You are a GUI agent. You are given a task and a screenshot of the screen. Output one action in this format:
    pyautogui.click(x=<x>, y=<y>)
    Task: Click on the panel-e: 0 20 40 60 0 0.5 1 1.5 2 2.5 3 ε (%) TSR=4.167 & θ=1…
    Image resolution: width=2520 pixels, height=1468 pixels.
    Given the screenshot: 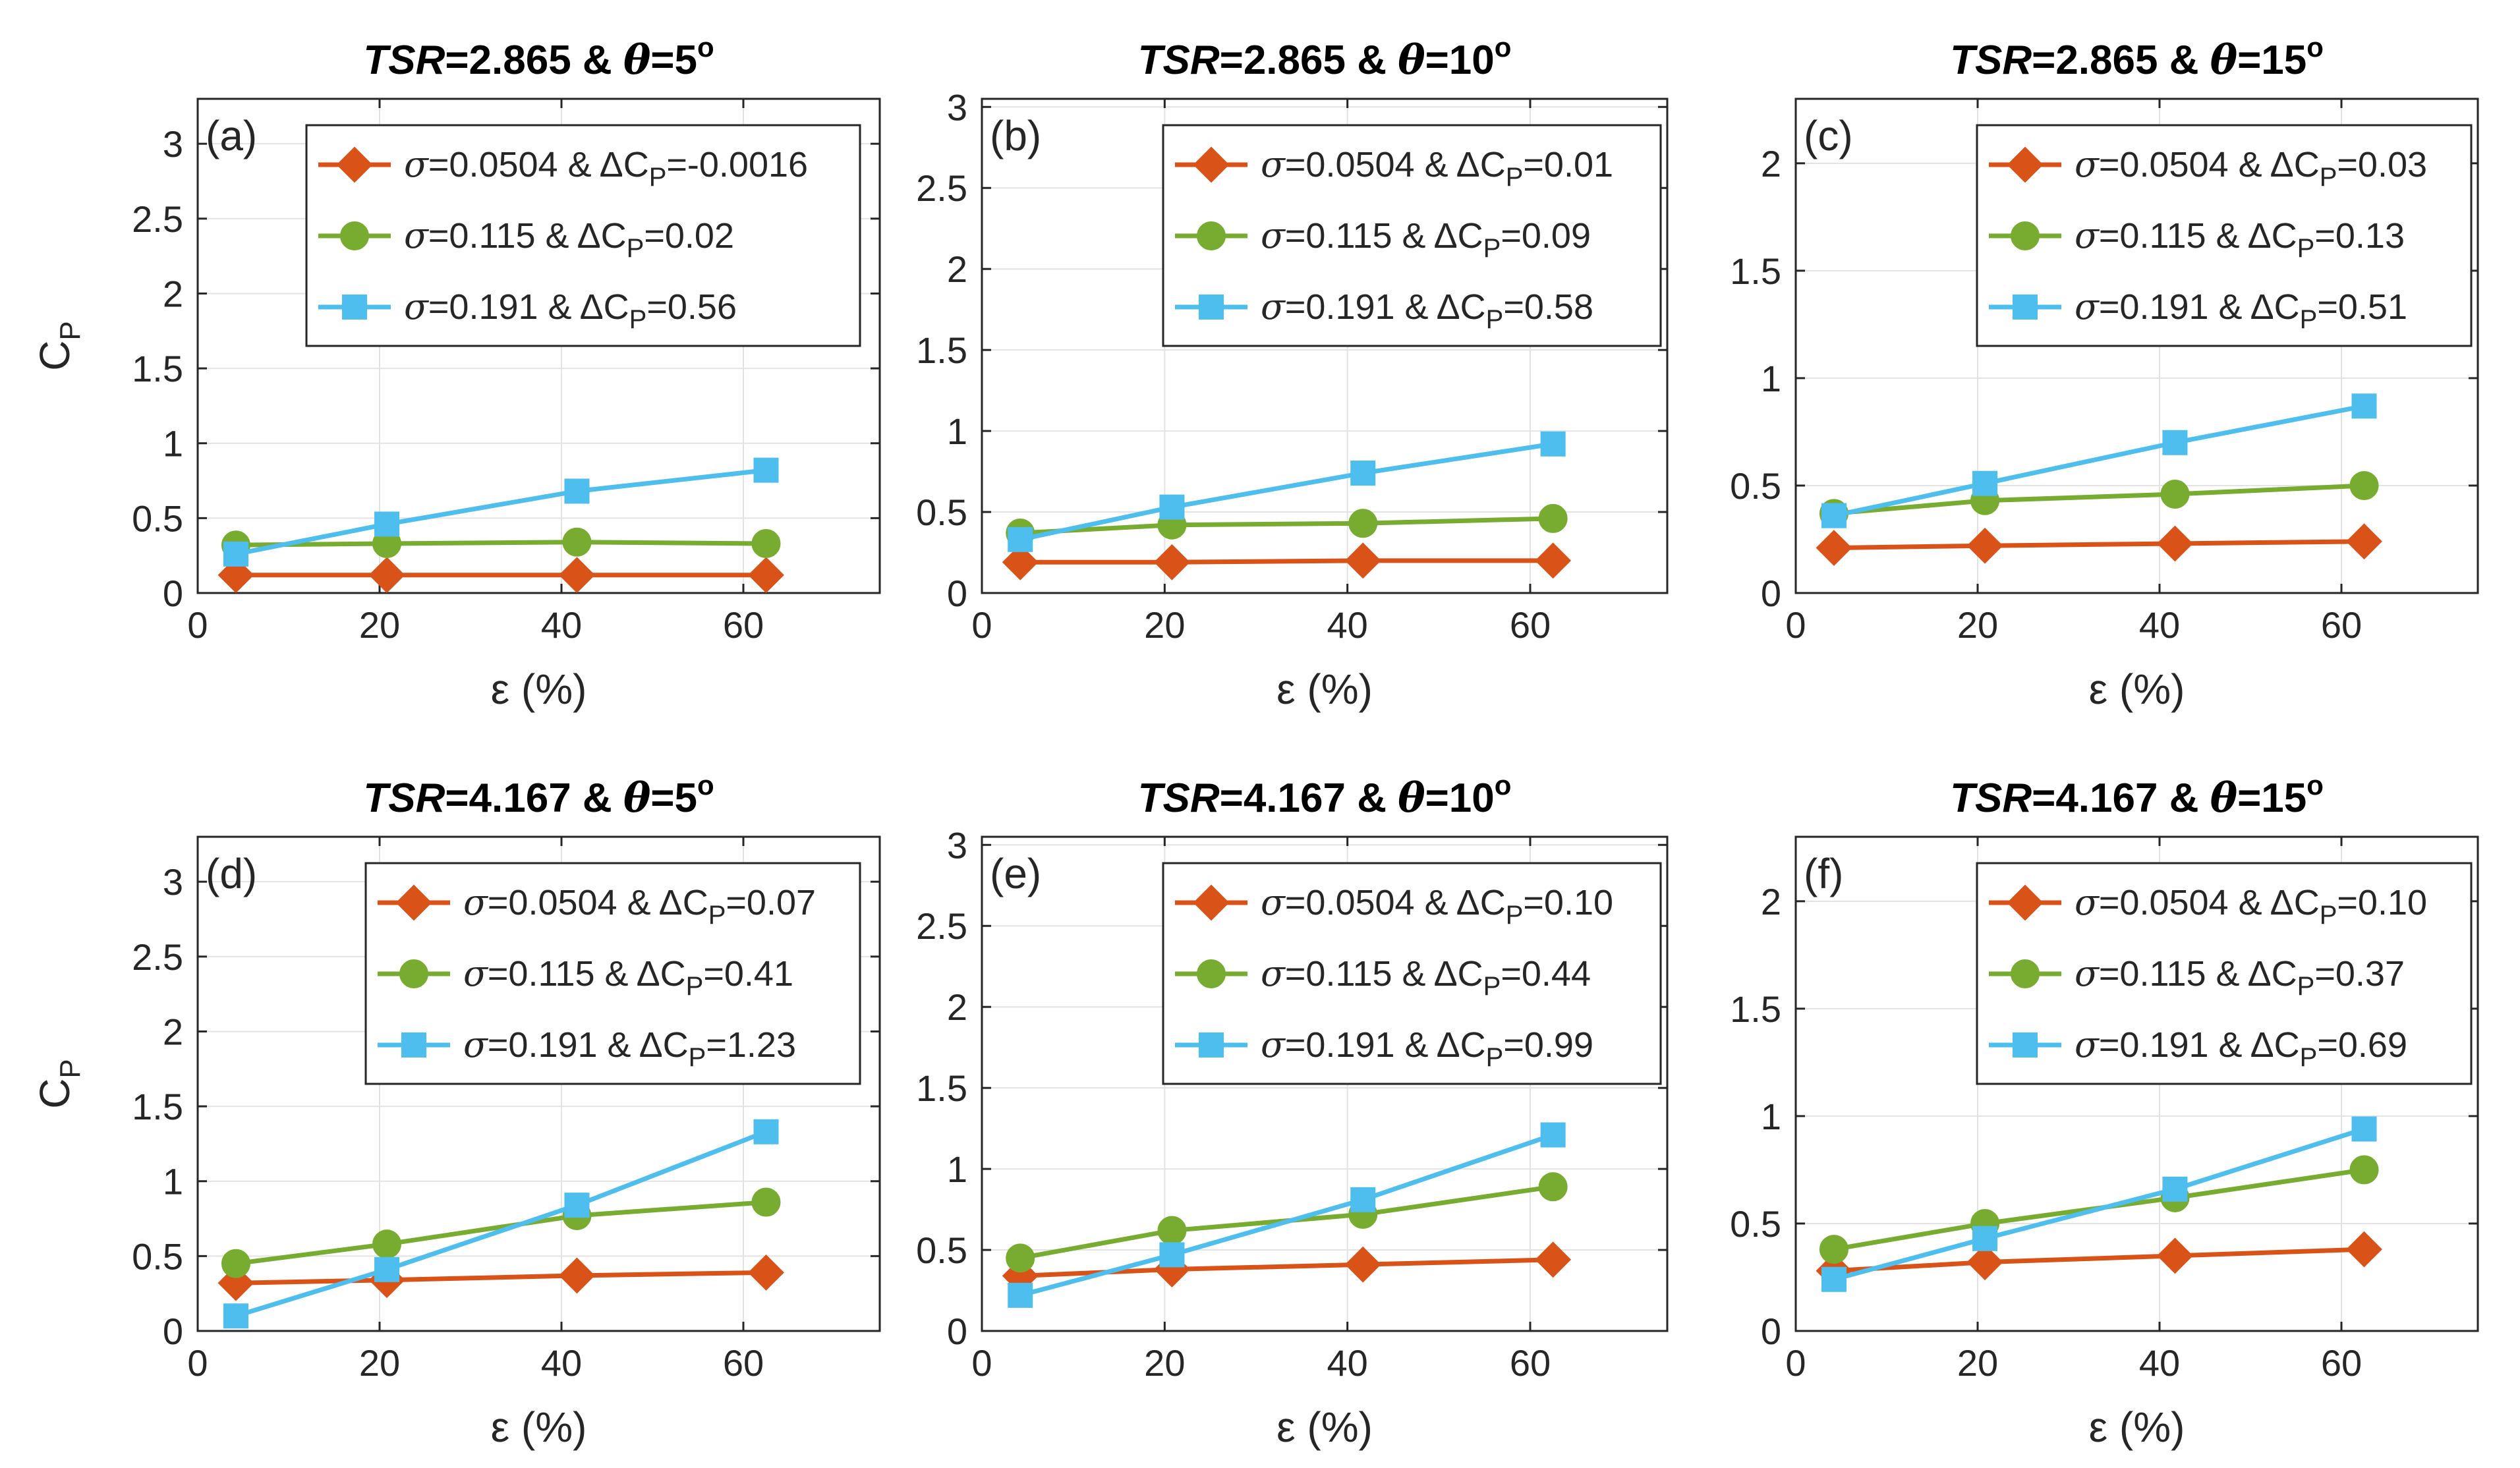 What is the action you would take?
    pyautogui.click(x=1292, y=1110)
    